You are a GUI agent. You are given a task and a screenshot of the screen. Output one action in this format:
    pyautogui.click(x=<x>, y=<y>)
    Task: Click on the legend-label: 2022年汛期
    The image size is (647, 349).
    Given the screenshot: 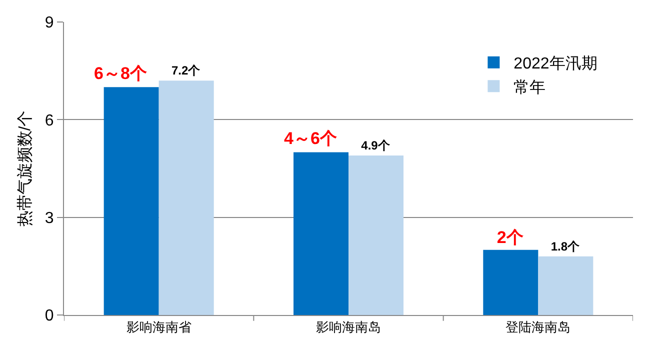 What is the action you would take?
    pyautogui.click(x=556, y=63)
    